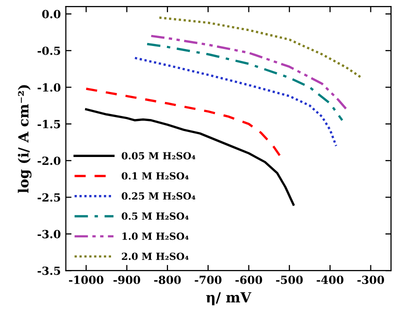 This screenshot has width=399, height=330. Describe the element at coordinates (25, 139) in the screenshot. I see `y-axis-title: log (i/ A cm⁻²)` at that location.